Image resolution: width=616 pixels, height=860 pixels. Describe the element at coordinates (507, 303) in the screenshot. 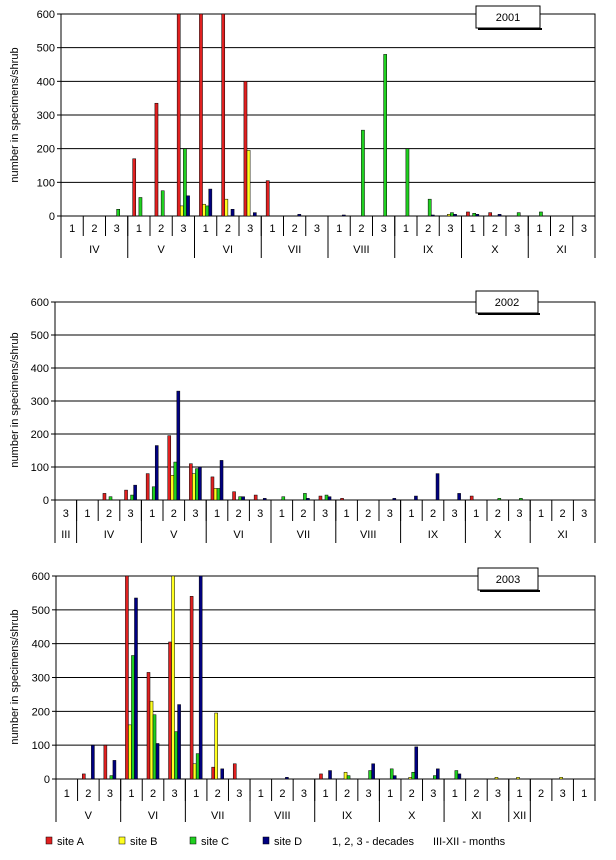

I see `chart-title: 2002` at that location.